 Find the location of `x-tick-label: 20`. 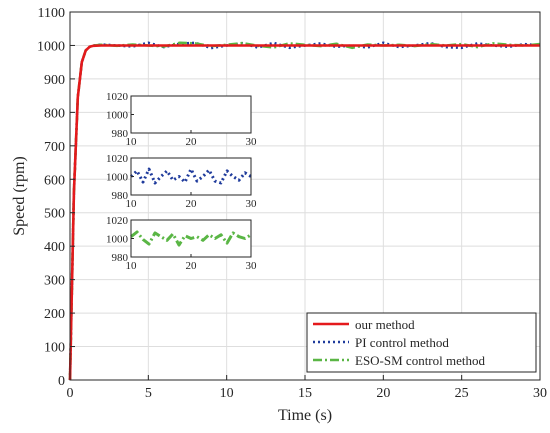

x-tick-label: 20 is located at coordinates (383, 393).